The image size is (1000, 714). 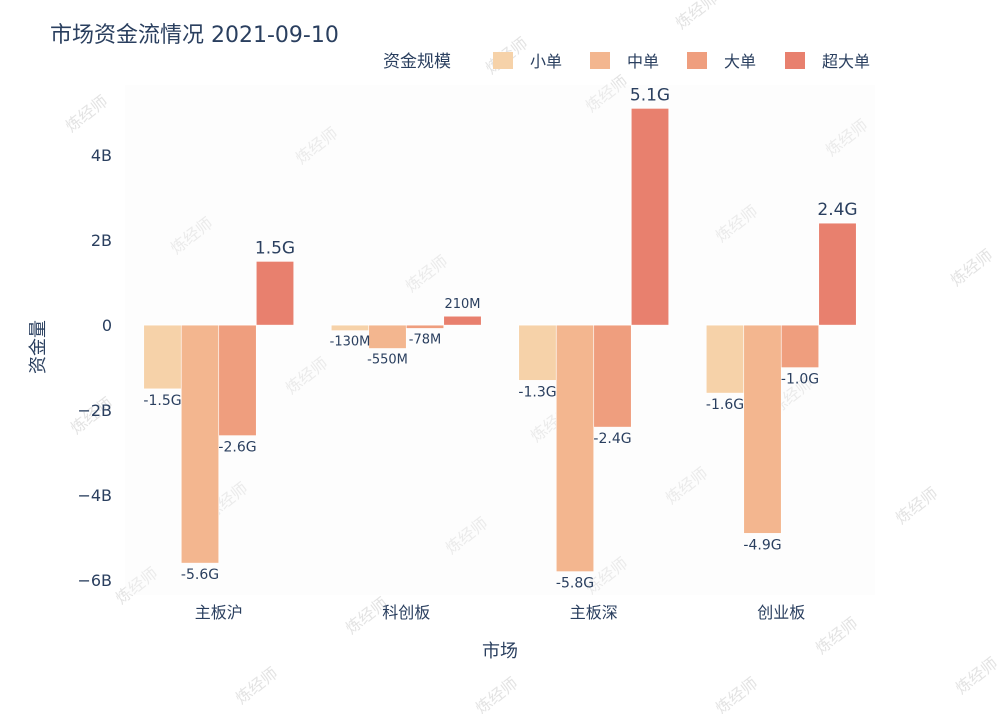 I want to click on data-label: 2.4G, so click(x=837, y=210).